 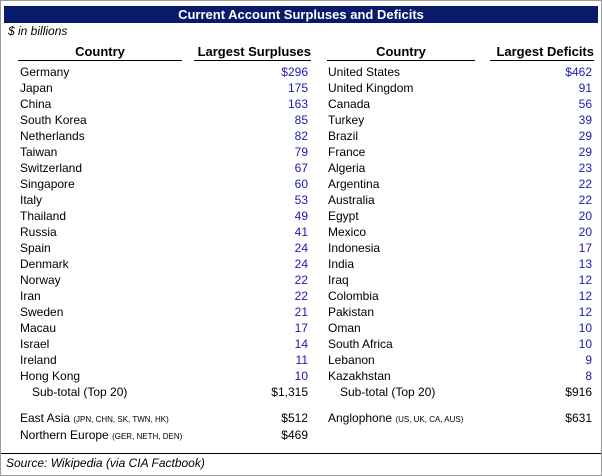 What do you see at coordinates (301, 296) in the screenshot?
I see `surplus-value: 22` at bounding box center [301, 296].